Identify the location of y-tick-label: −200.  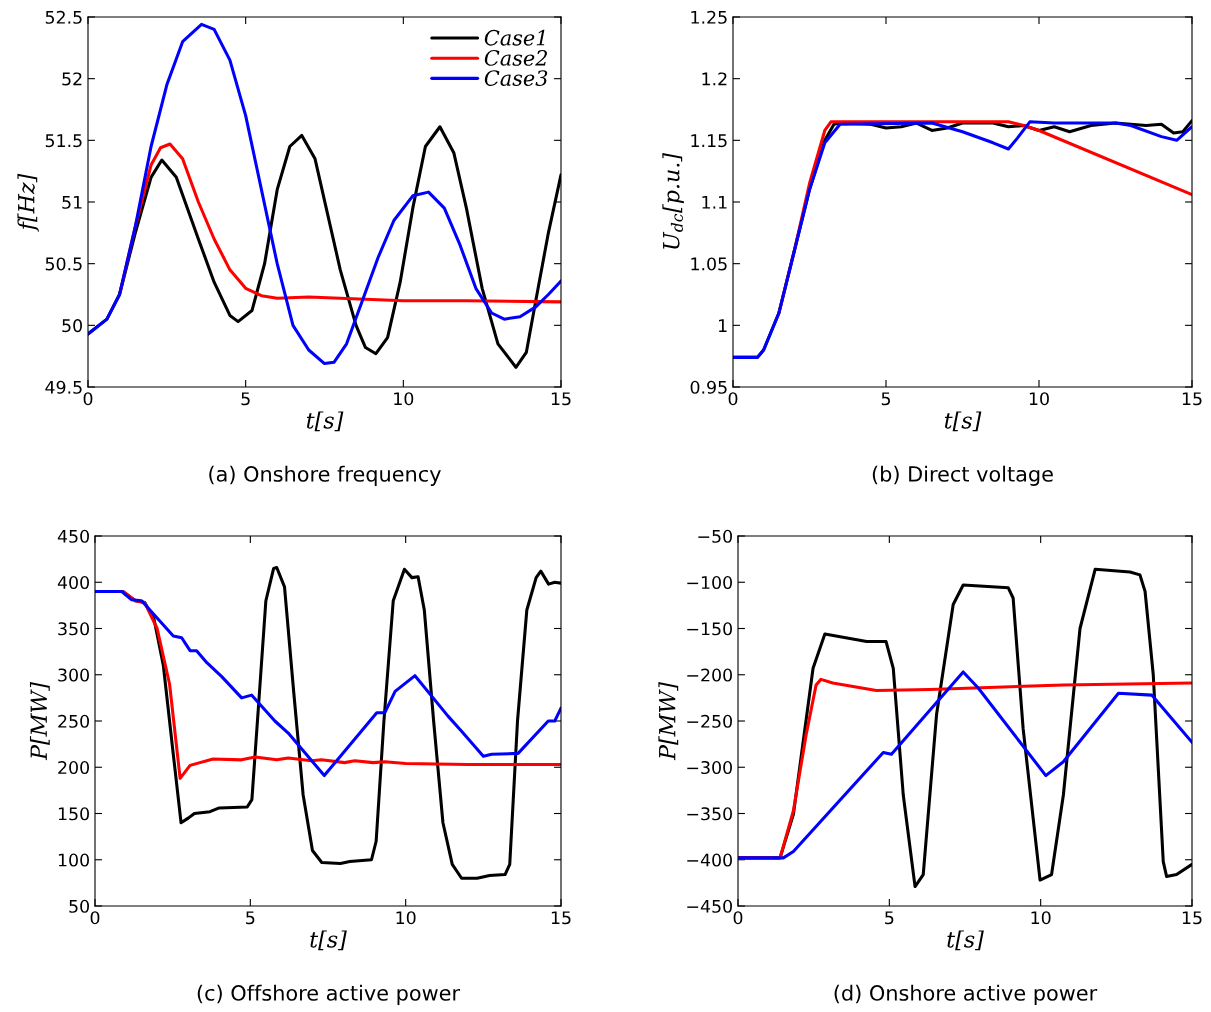
(709, 675).